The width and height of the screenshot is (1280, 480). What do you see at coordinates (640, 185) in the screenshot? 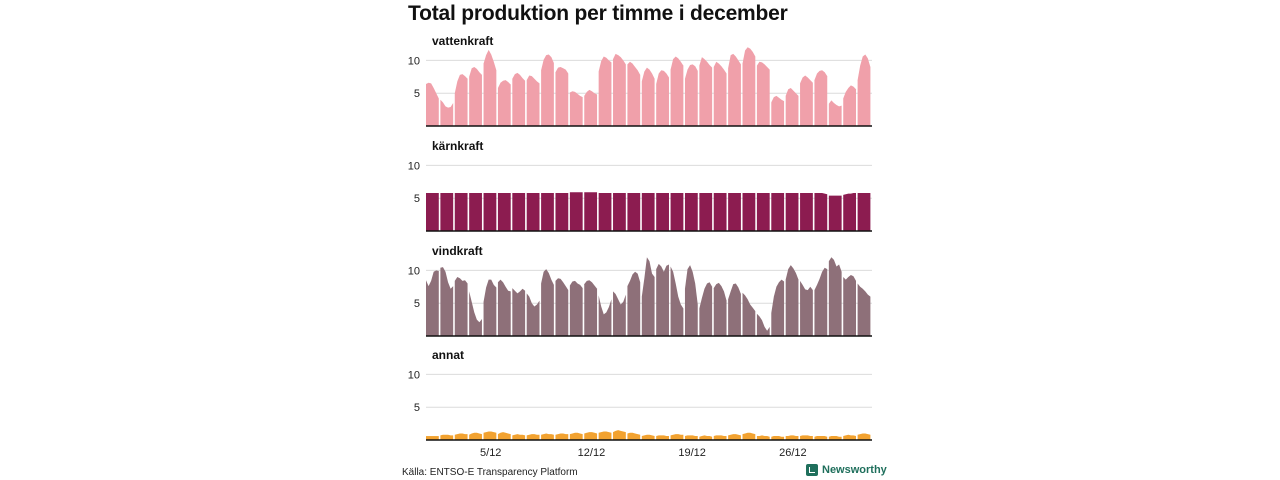
I see `panel-1: 5 10 kärnkraft` at bounding box center [640, 185].